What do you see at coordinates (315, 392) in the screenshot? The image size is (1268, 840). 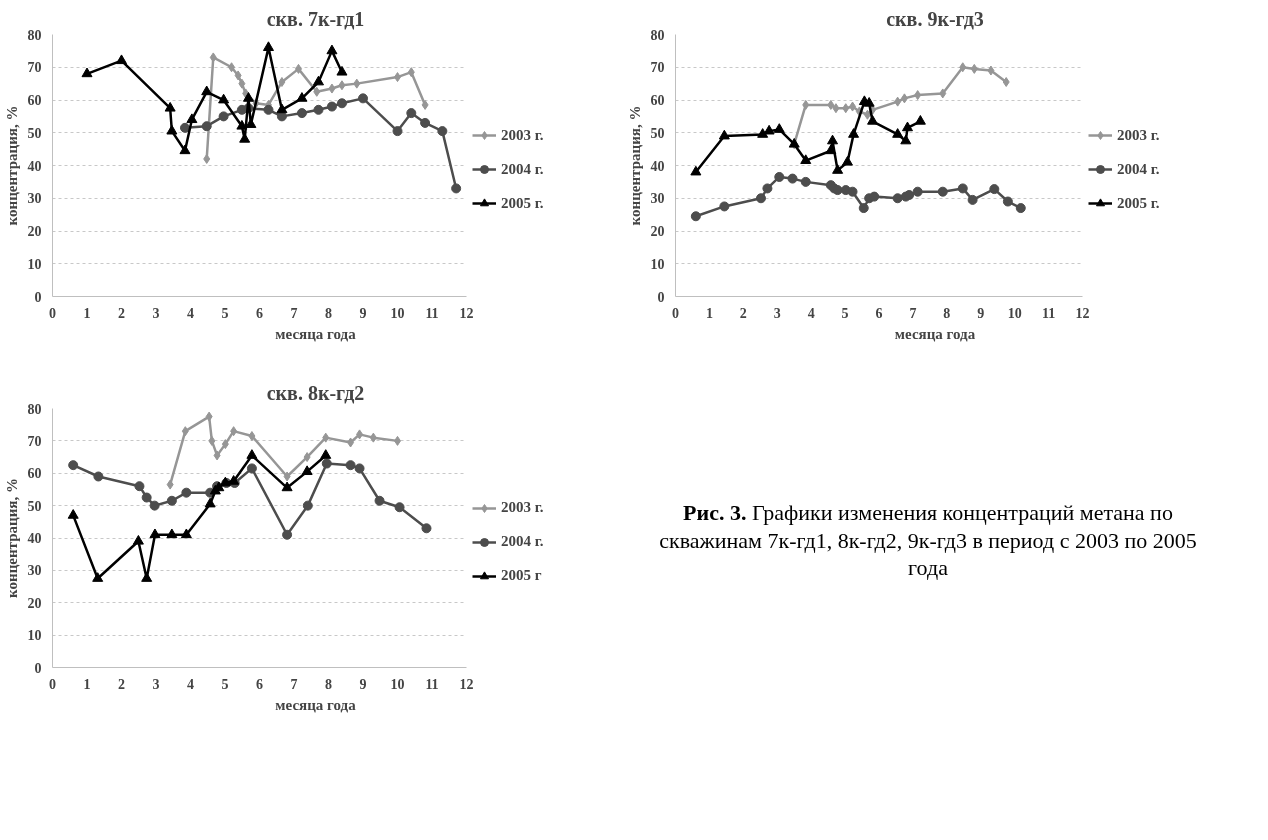 I see `chart-title: скв. 8к-гд2` at bounding box center [315, 392].